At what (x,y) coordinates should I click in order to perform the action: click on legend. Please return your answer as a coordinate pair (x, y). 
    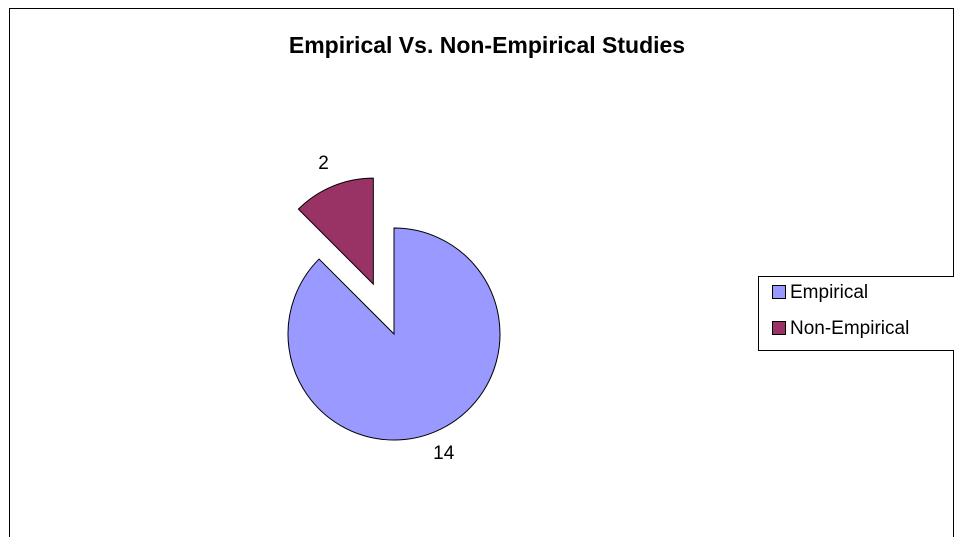
    Looking at the image, I should click on (856, 313).